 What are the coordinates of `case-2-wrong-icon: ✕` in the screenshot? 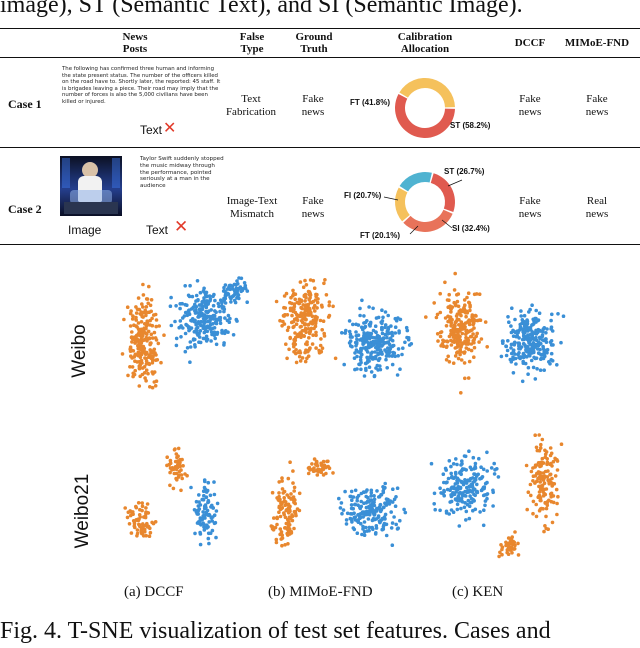 It's located at (181, 227).